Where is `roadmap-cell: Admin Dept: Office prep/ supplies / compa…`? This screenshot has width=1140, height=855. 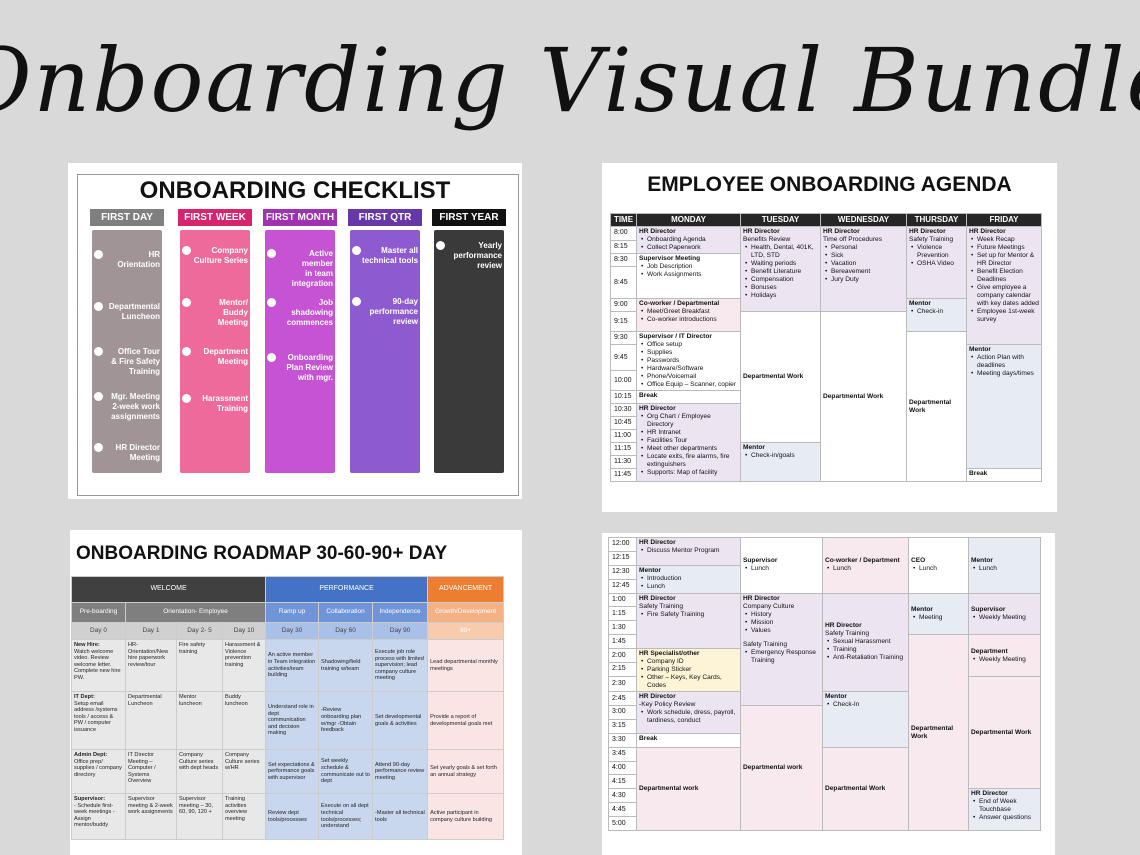 roadmap-cell: Admin Dept: Office prep/ supplies / compa… is located at coordinates (98, 771).